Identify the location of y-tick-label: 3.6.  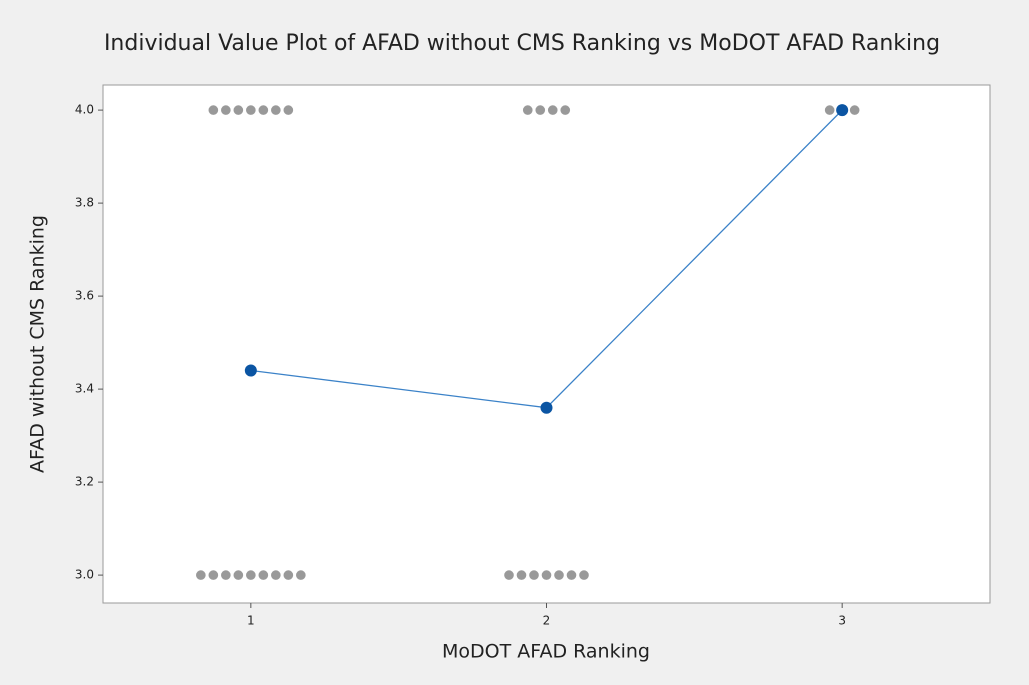
(84, 296).